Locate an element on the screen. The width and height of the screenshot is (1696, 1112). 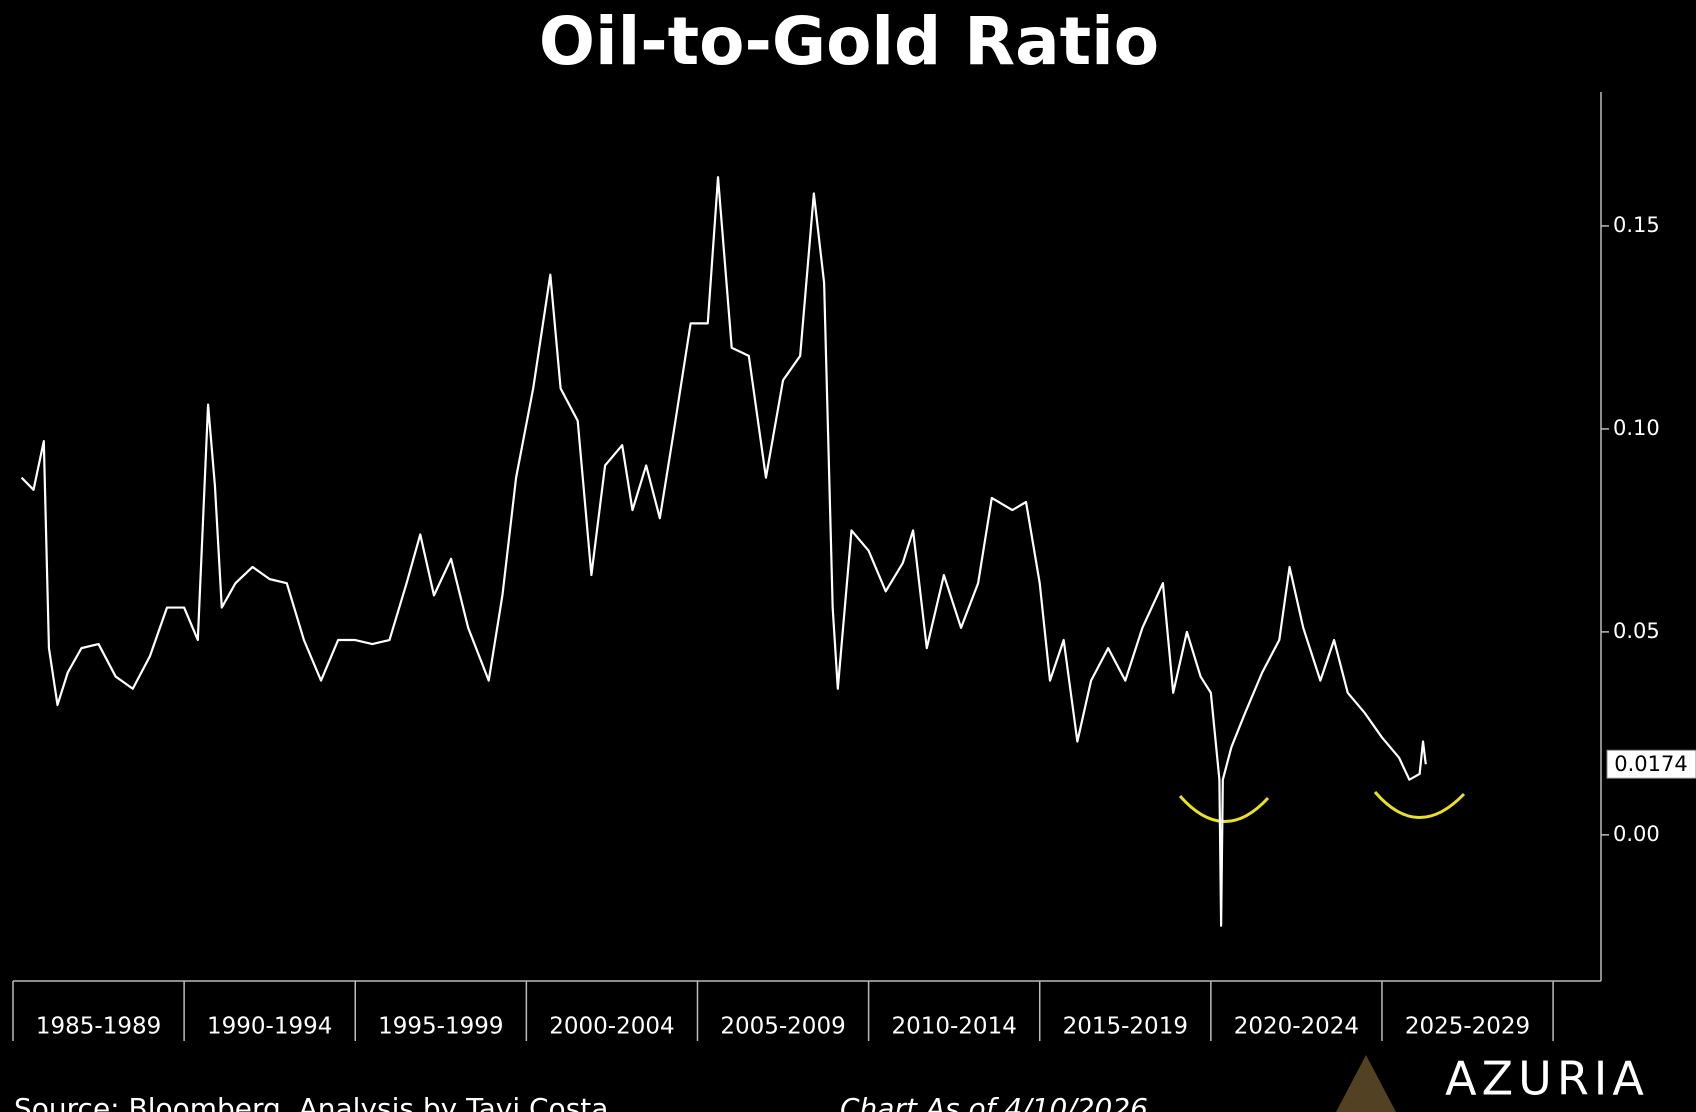
last-value-label: 0.0174 is located at coordinates (1650, 764).